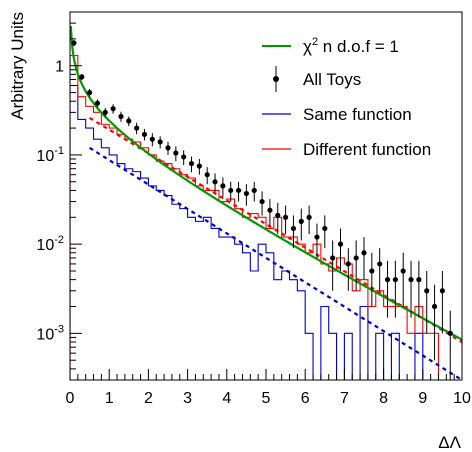 Image resolution: width=472 pixels, height=452 pixels. What do you see at coordinates (50, 244) in the screenshot?
I see `y-tick-label: 10⁻²` at bounding box center [50, 244].